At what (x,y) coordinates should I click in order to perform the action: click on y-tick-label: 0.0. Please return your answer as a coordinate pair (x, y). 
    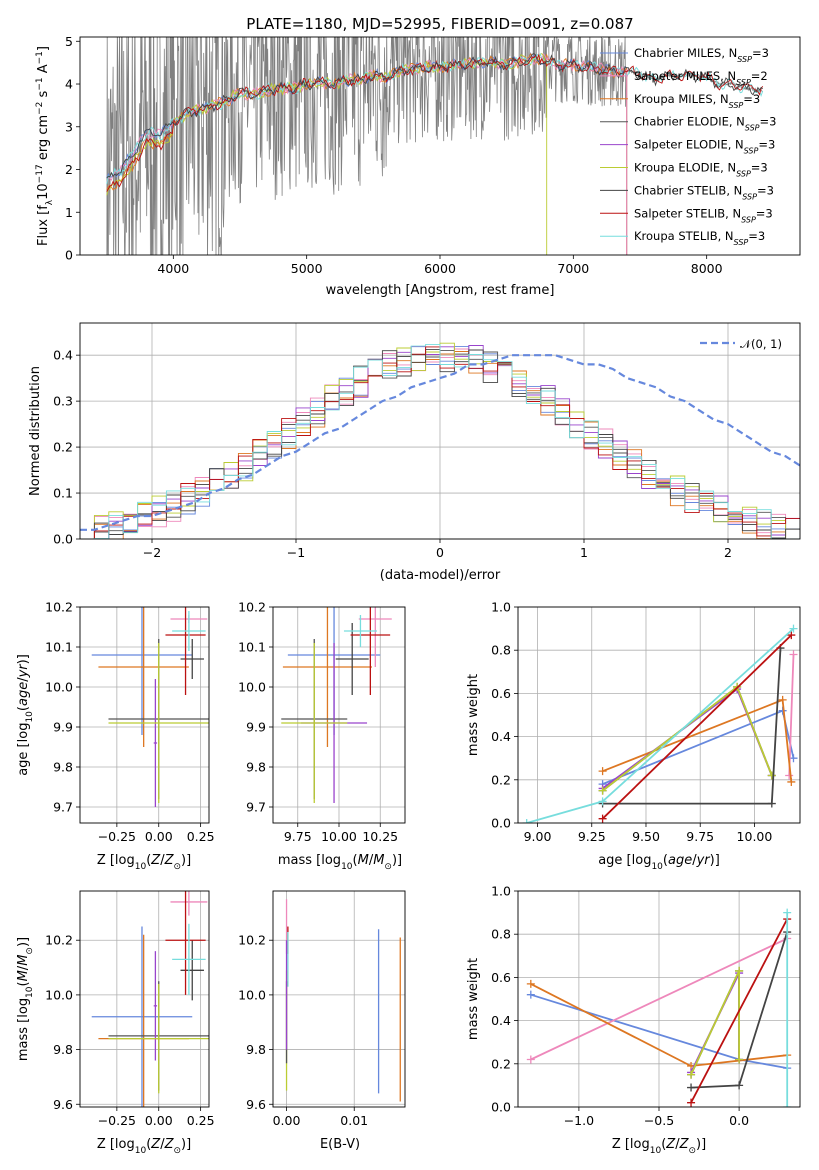
    Looking at the image, I should click on (63, 539).